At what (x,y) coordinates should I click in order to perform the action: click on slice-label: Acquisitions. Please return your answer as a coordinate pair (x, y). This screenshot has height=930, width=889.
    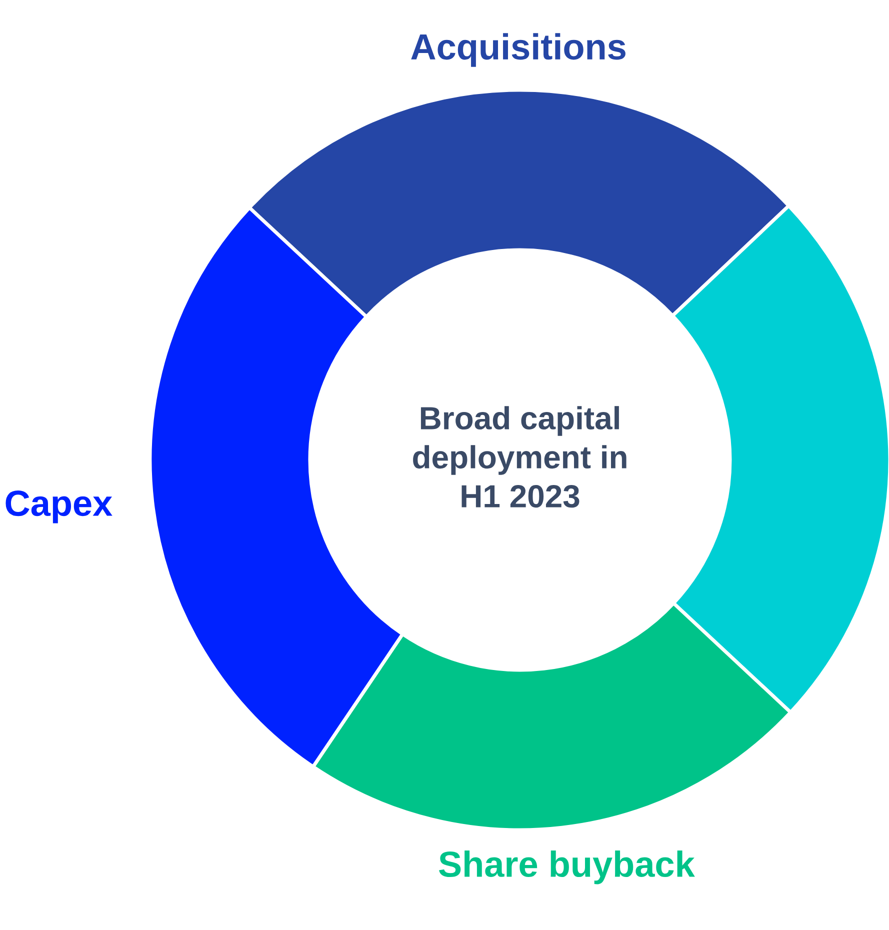
    Looking at the image, I should click on (518, 50).